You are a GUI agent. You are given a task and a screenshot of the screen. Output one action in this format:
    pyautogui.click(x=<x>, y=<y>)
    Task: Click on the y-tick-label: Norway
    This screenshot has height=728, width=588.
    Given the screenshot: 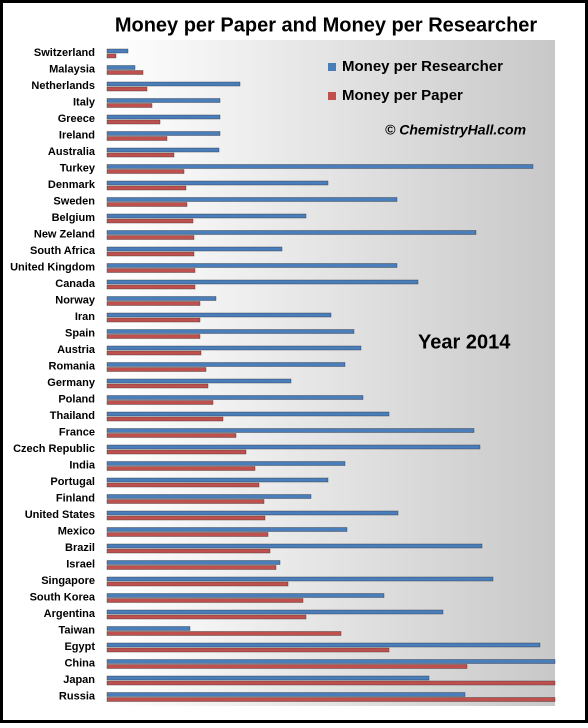 What is the action you would take?
    pyautogui.click(x=75, y=300)
    